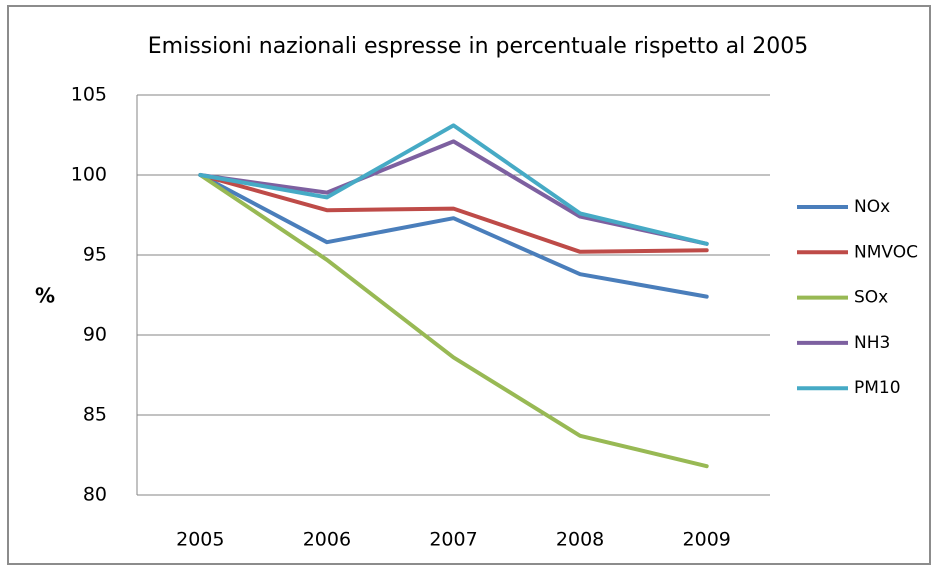  What do you see at coordinates (200, 540) in the screenshot?
I see `x-tick-label: 2005` at bounding box center [200, 540].